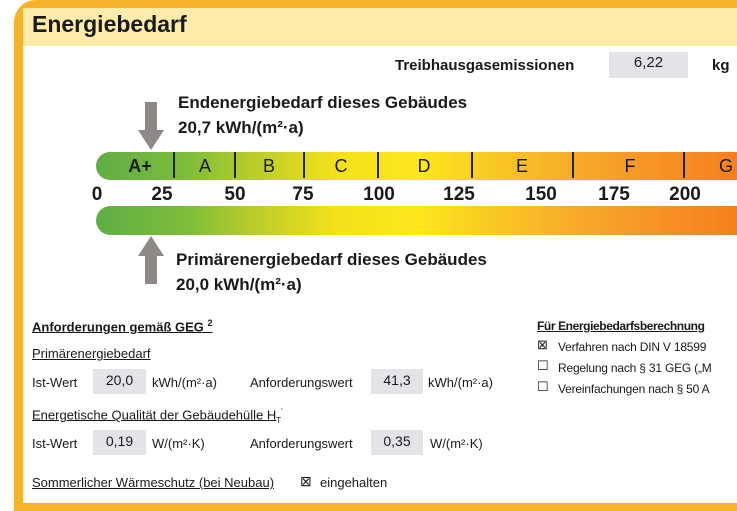 The image size is (737, 511). I want to click on primary-unit: kWh/(m²·a), so click(184, 382).